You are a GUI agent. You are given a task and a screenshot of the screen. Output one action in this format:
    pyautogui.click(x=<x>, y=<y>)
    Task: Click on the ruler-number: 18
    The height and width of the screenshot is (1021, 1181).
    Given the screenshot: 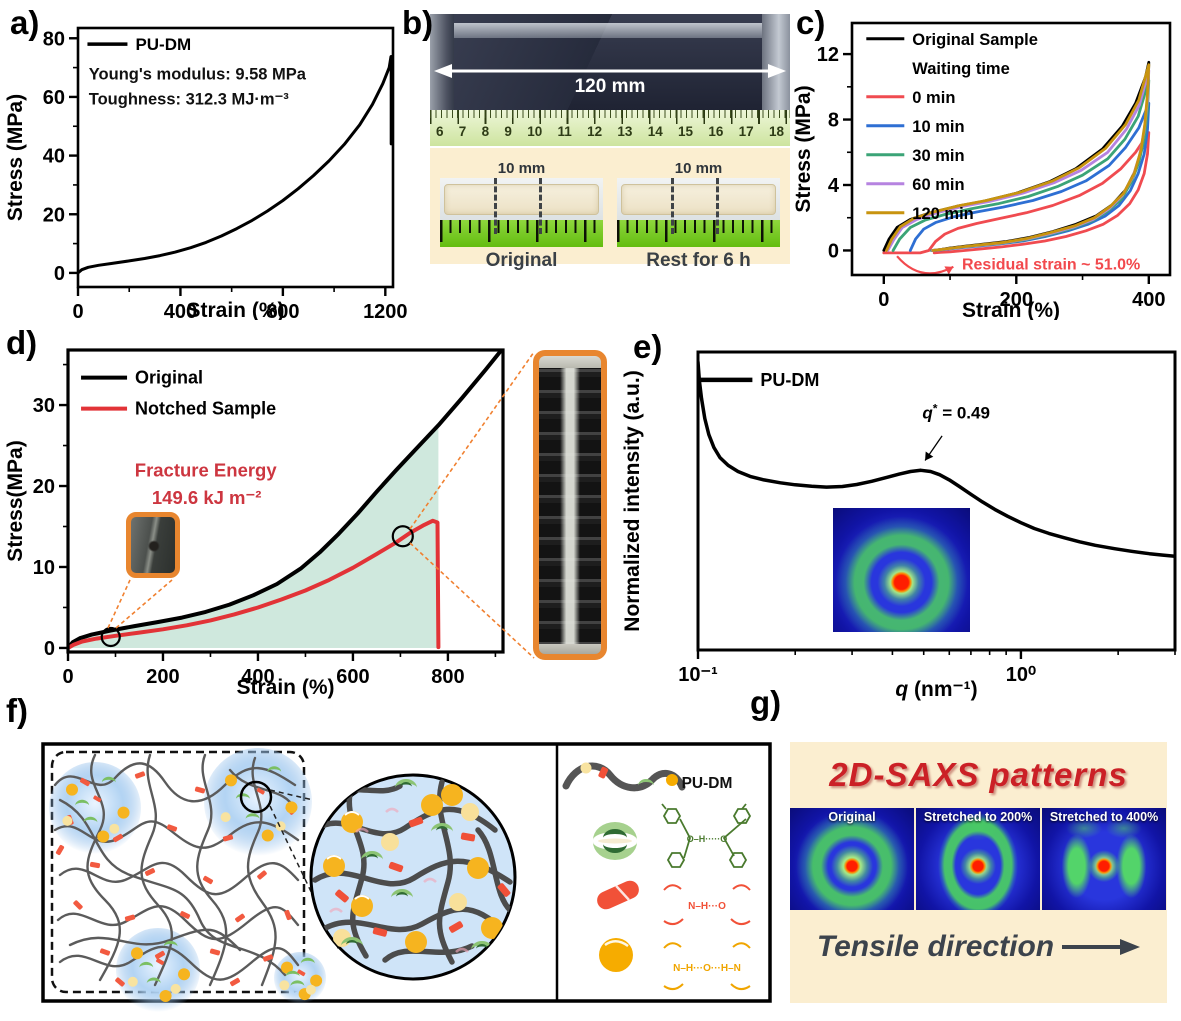 What is the action you would take?
    pyautogui.click(x=776, y=131)
    